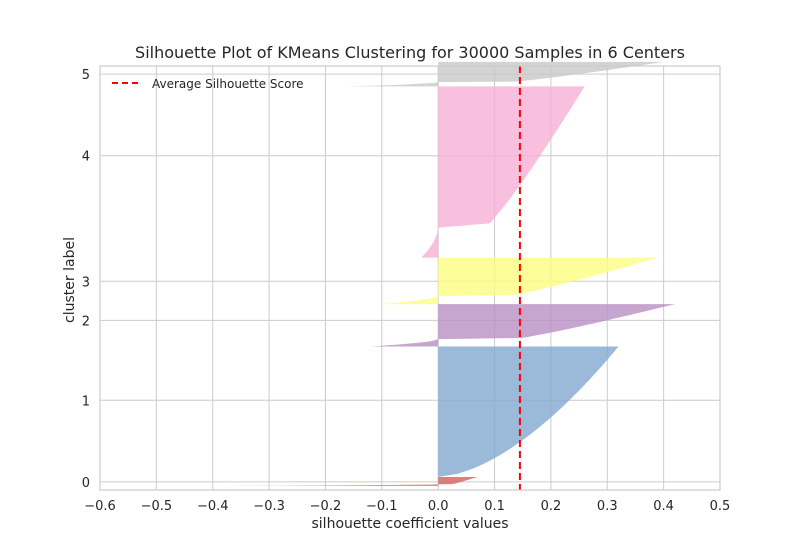  Describe the element at coordinates (382, 506) in the screenshot. I see `x-tick-label: −0.1` at that location.